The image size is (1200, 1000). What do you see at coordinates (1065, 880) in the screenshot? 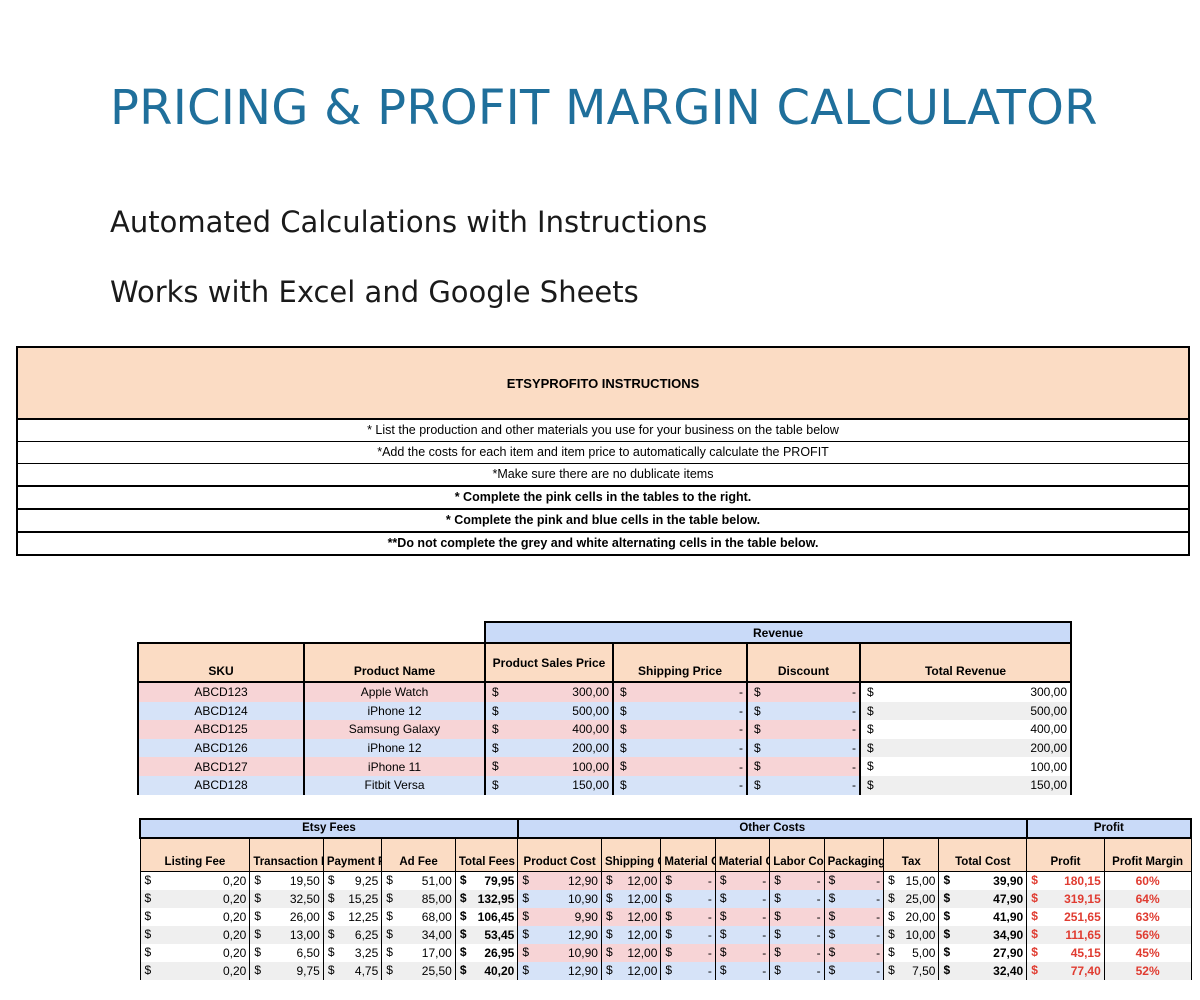
I see `profit-cell: $180,15` at bounding box center [1065, 880].